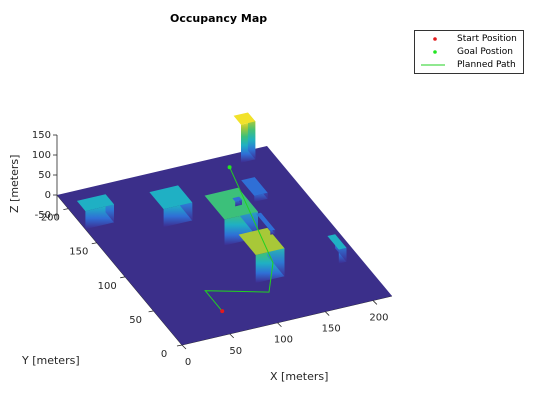 Image resolution: width=560 pixels, height=420 pixels. Describe the element at coordinates (164, 354) in the screenshot. I see `y-tick-label: 0` at that location.